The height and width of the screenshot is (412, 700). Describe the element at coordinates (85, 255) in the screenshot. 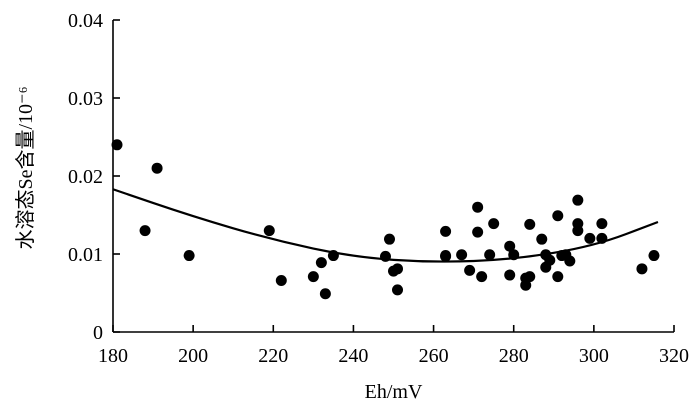

I see `y-tick-label: 0.01` at that location.